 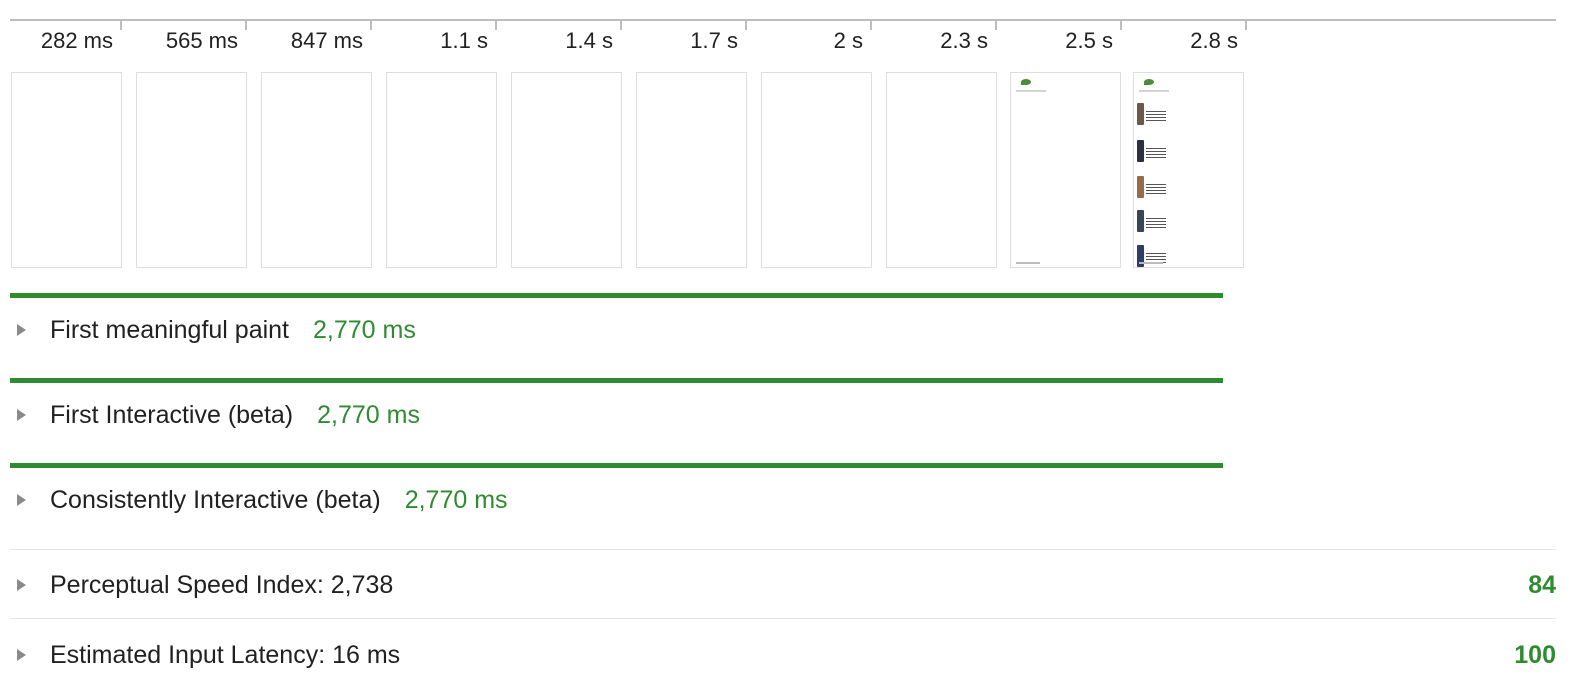 I want to click on frame-timestamp: 565 ms, so click(x=201, y=40).